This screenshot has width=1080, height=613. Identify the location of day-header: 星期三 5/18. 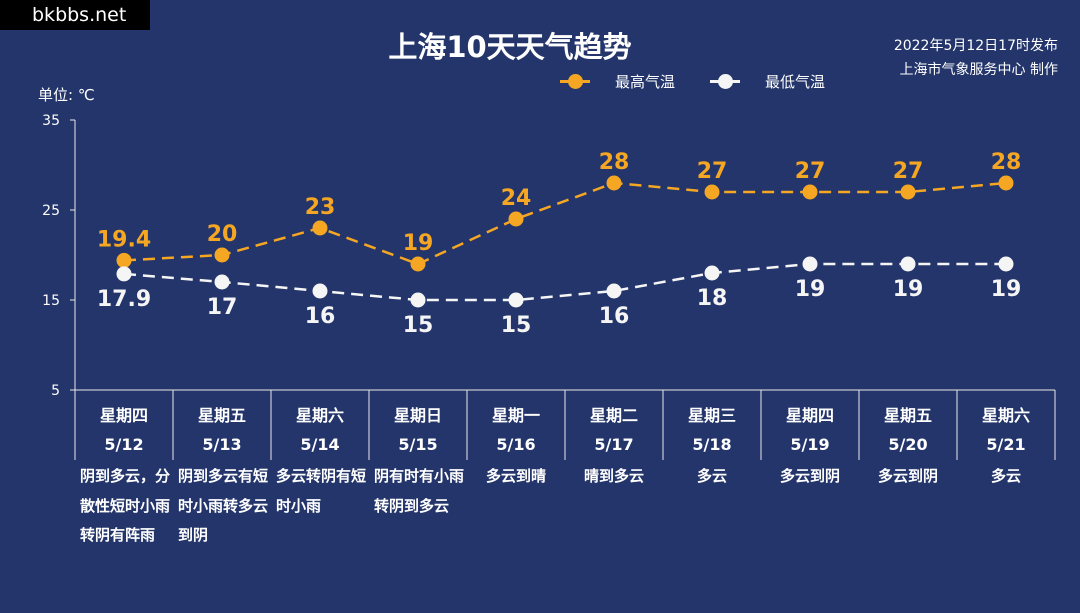
(712, 430).